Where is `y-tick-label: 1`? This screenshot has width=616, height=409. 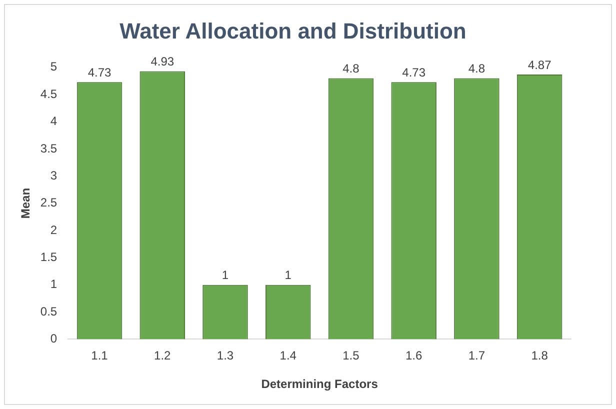 y-tick-label: 1 is located at coordinates (54, 284).